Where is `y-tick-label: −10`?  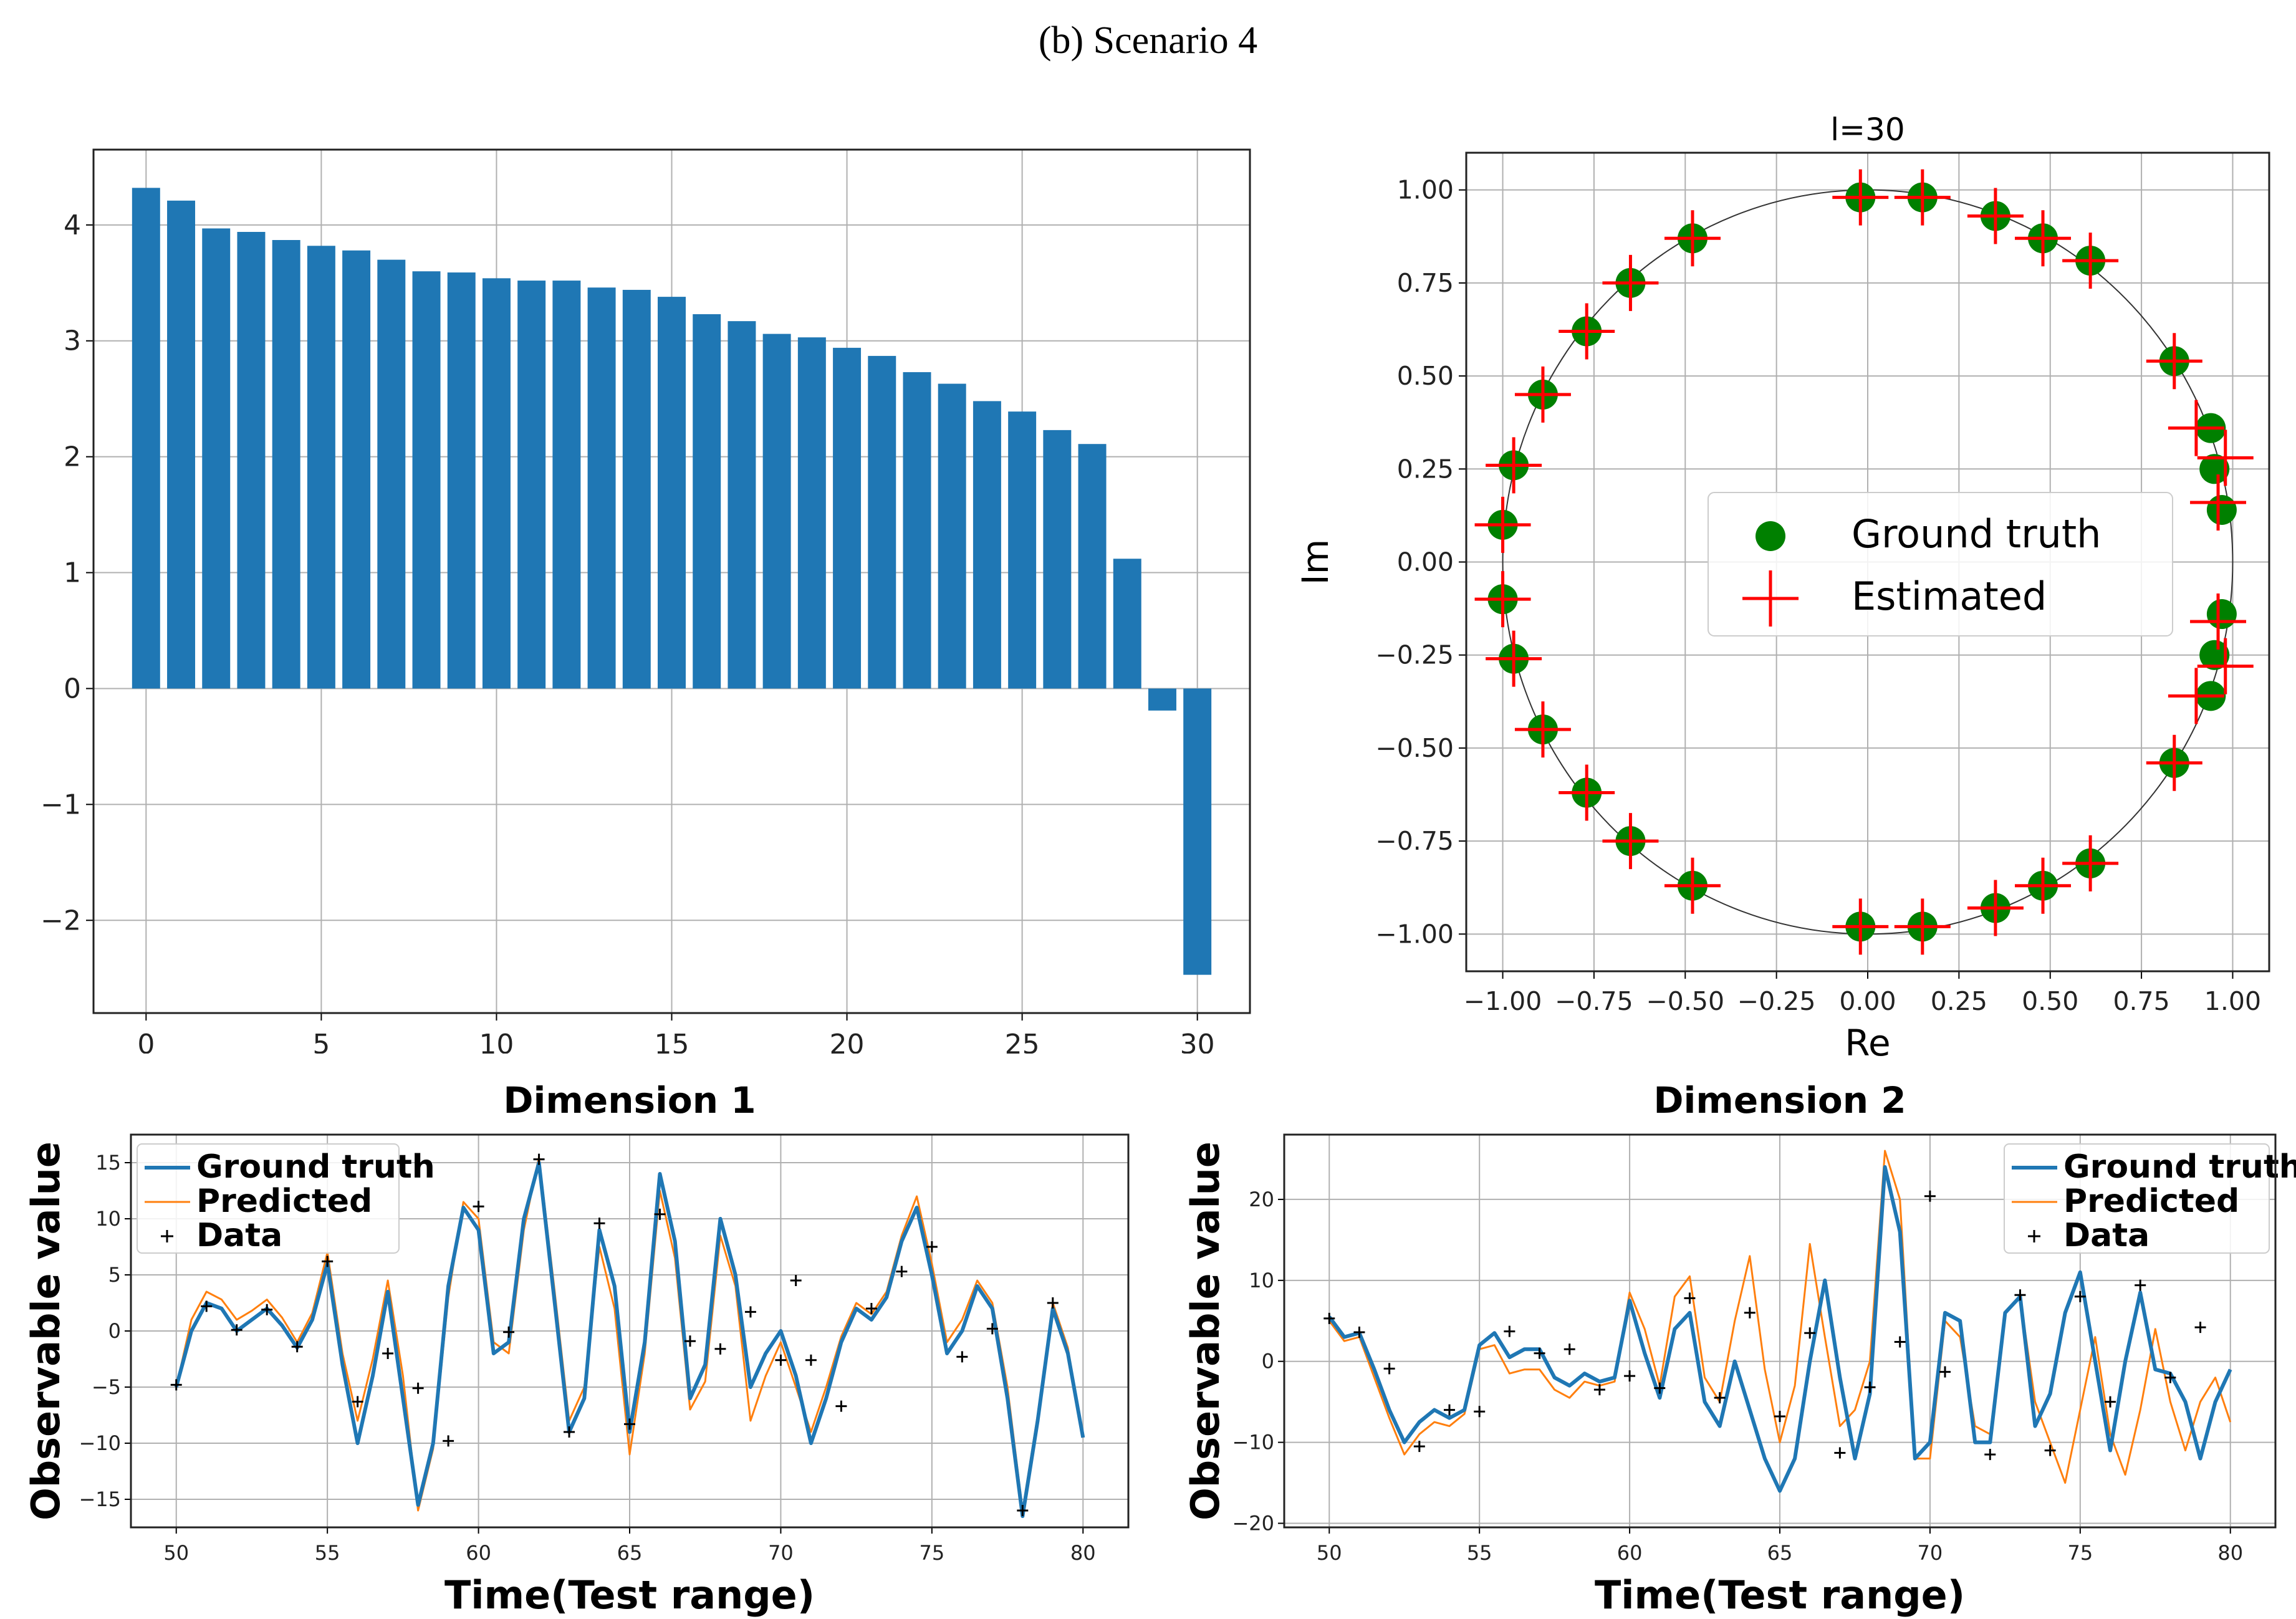
y-tick-label: −10 is located at coordinates (100, 1443).